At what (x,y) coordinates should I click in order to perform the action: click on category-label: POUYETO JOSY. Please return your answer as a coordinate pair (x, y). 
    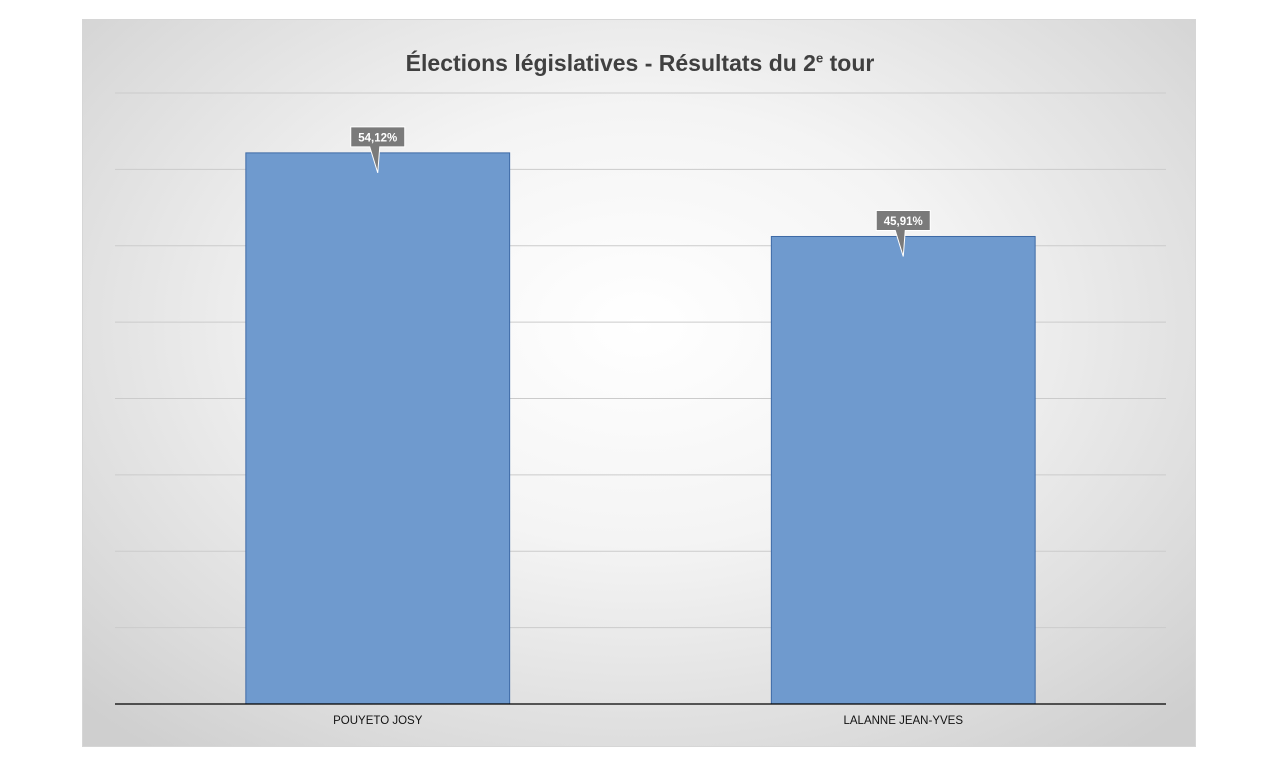
    Looking at the image, I should click on (378, 721).